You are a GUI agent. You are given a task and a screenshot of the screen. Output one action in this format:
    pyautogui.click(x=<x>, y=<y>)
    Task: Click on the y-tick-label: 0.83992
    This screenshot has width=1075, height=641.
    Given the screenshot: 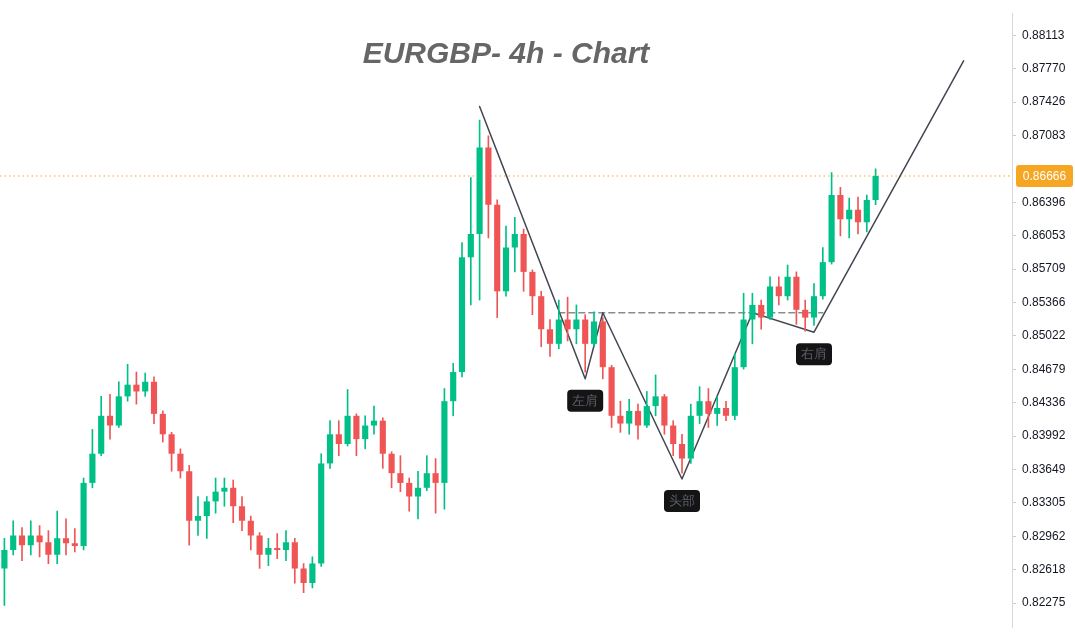 What is the action you would take?
    pyautogui.click(x=1044, y=435)
    